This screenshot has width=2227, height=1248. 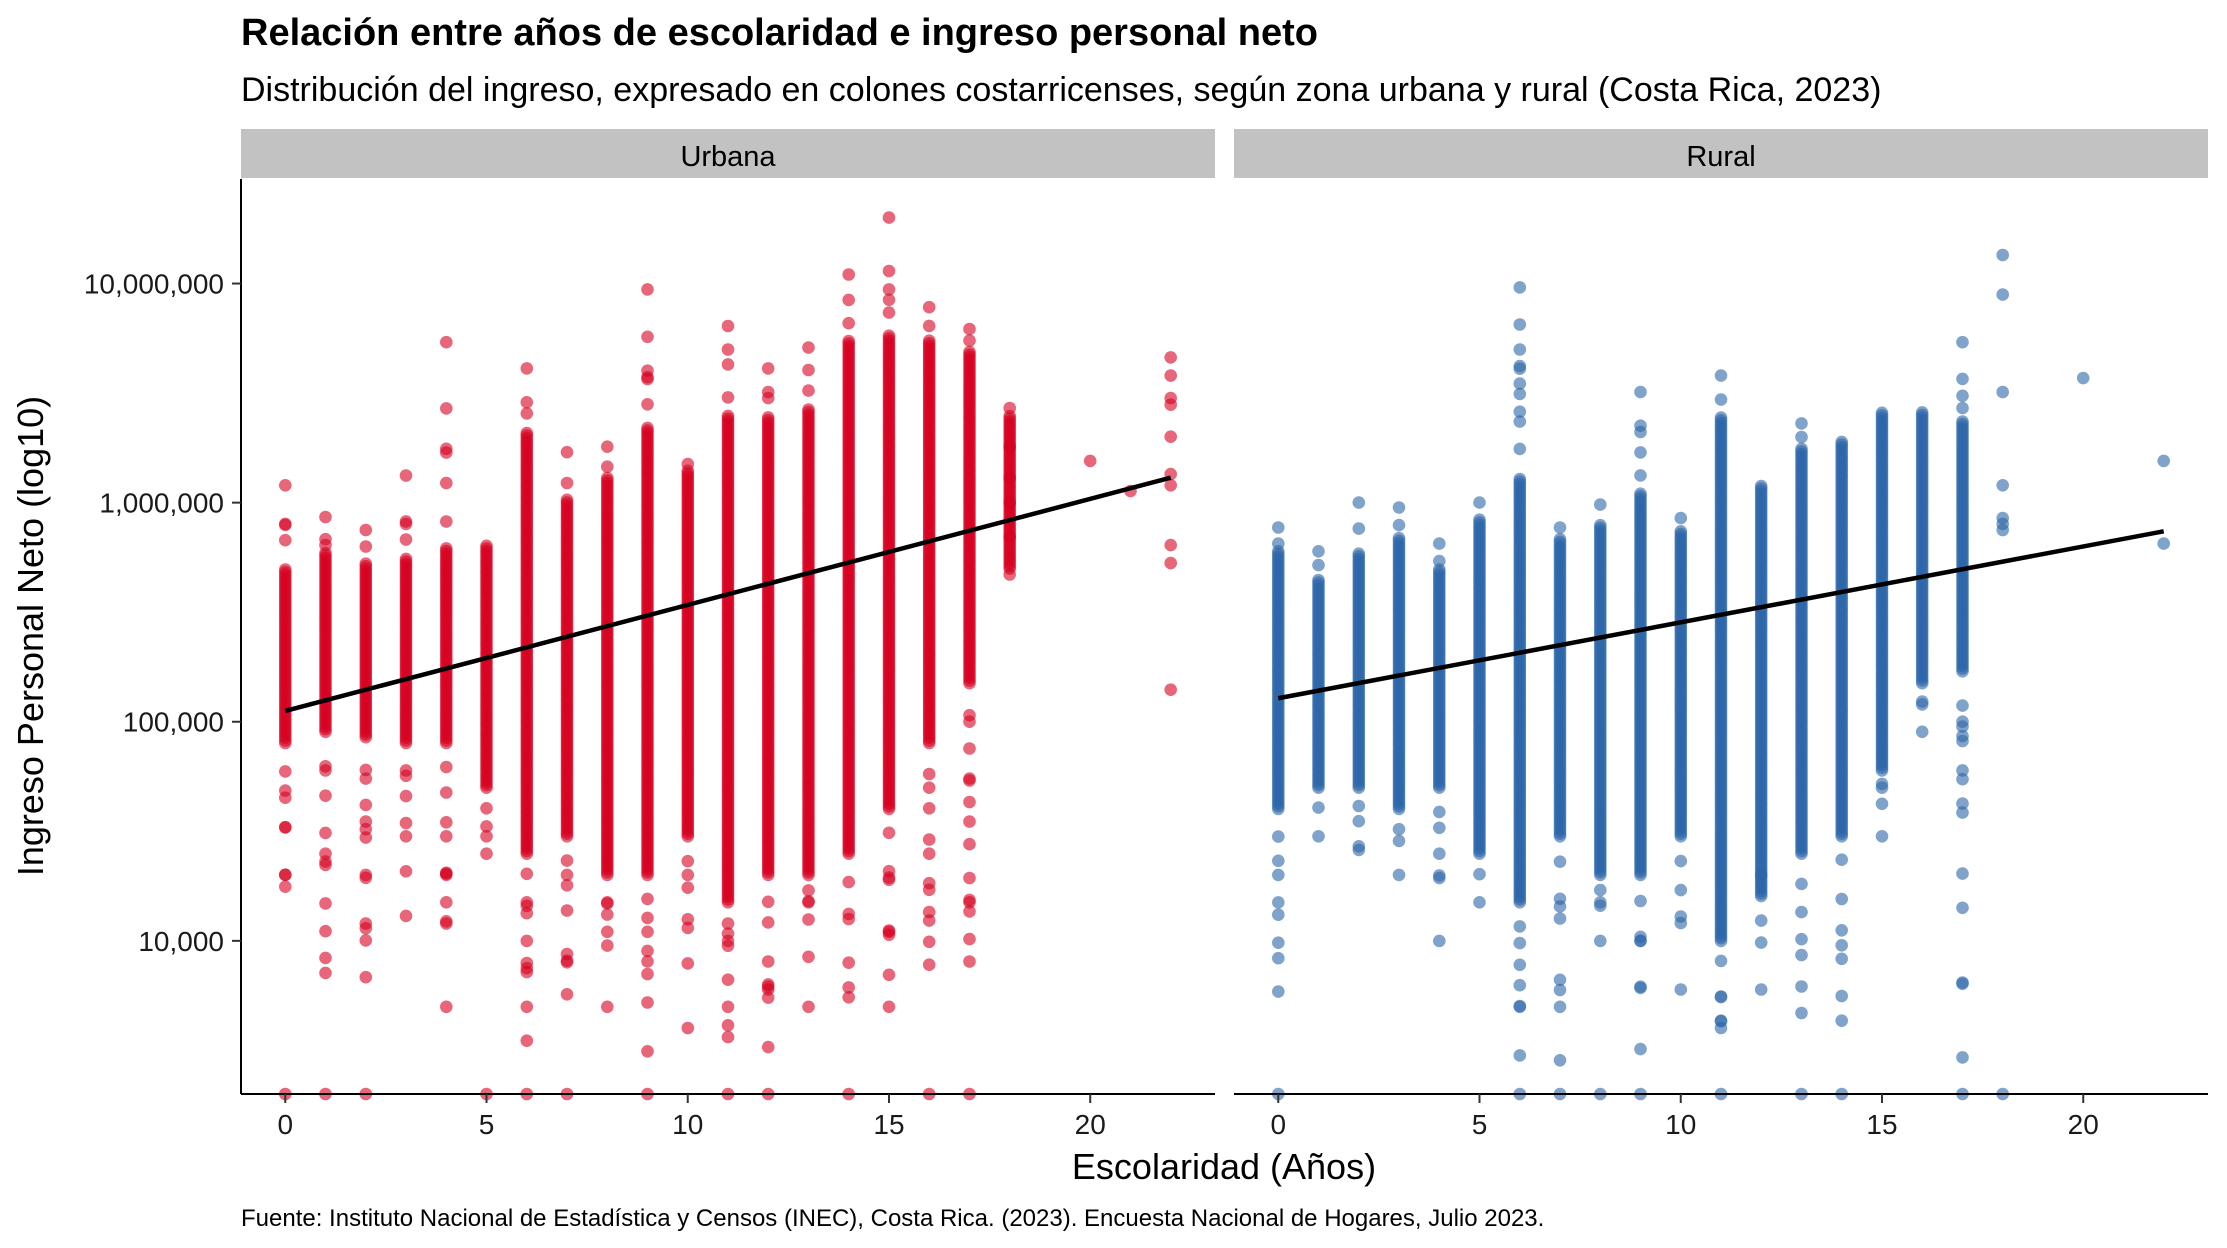 I want to click on x-tick-label: 20, so click(x=1090, y=1124).